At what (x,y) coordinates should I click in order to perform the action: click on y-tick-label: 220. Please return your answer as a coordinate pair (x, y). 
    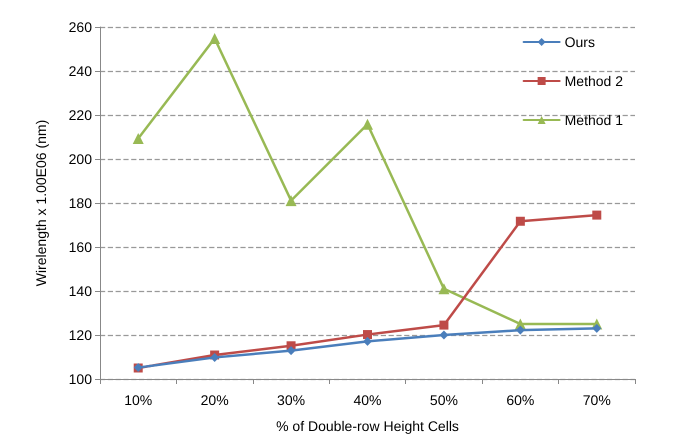
    Looking at the image, I should click on (80, 115).